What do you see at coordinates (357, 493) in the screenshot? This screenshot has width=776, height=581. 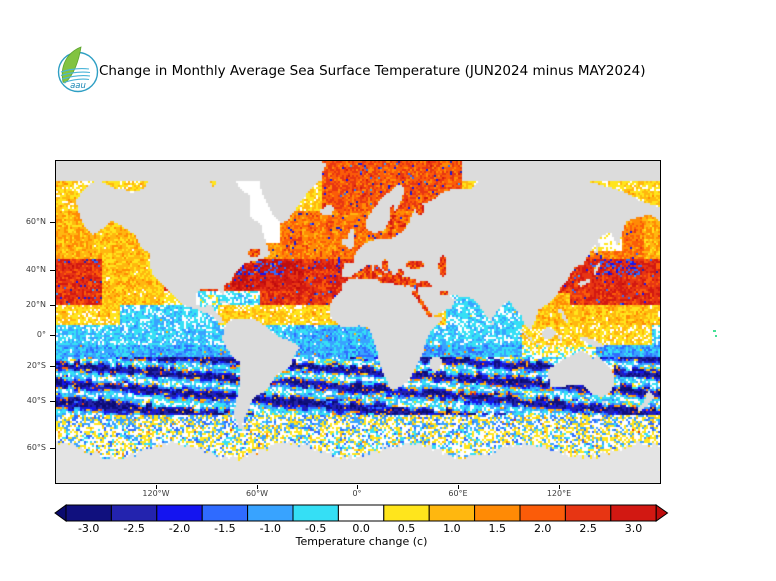 I see `lon-tick-label: 0°` at bounding box center [357, 493].